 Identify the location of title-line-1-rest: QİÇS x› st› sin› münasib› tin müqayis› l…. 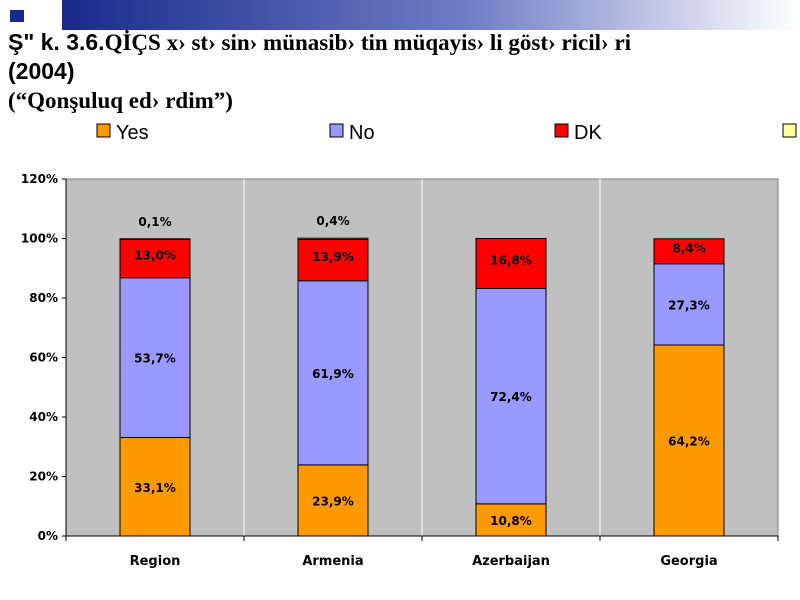
(368, 42).